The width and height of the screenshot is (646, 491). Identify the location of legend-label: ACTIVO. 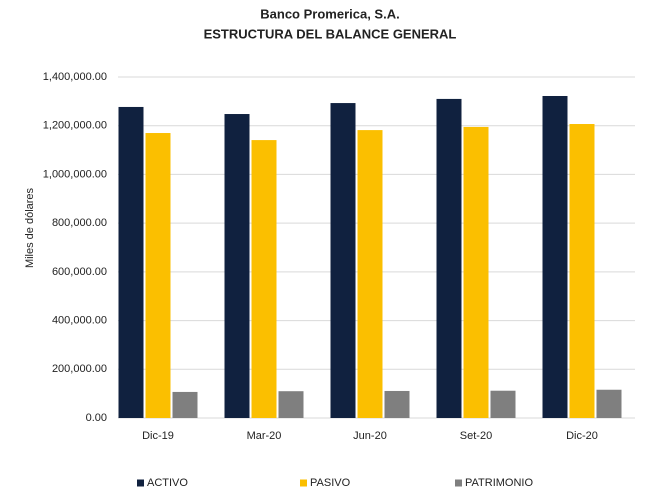
(167, 483).